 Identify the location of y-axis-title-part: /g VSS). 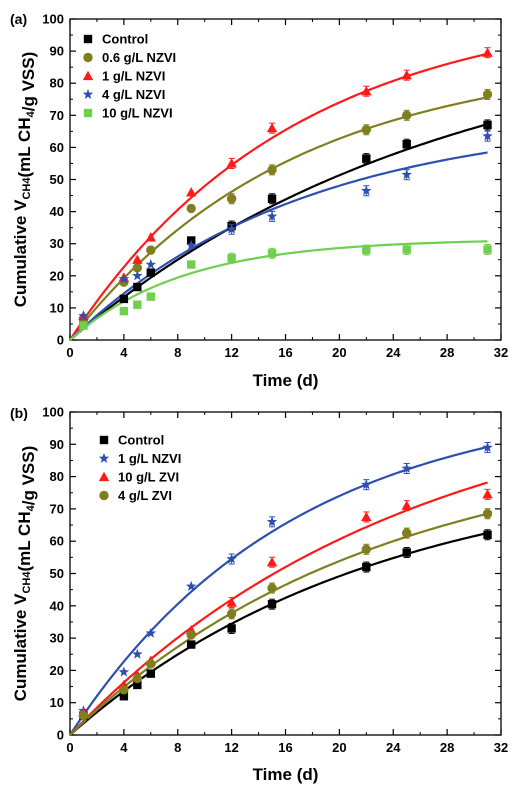
(28, 476).